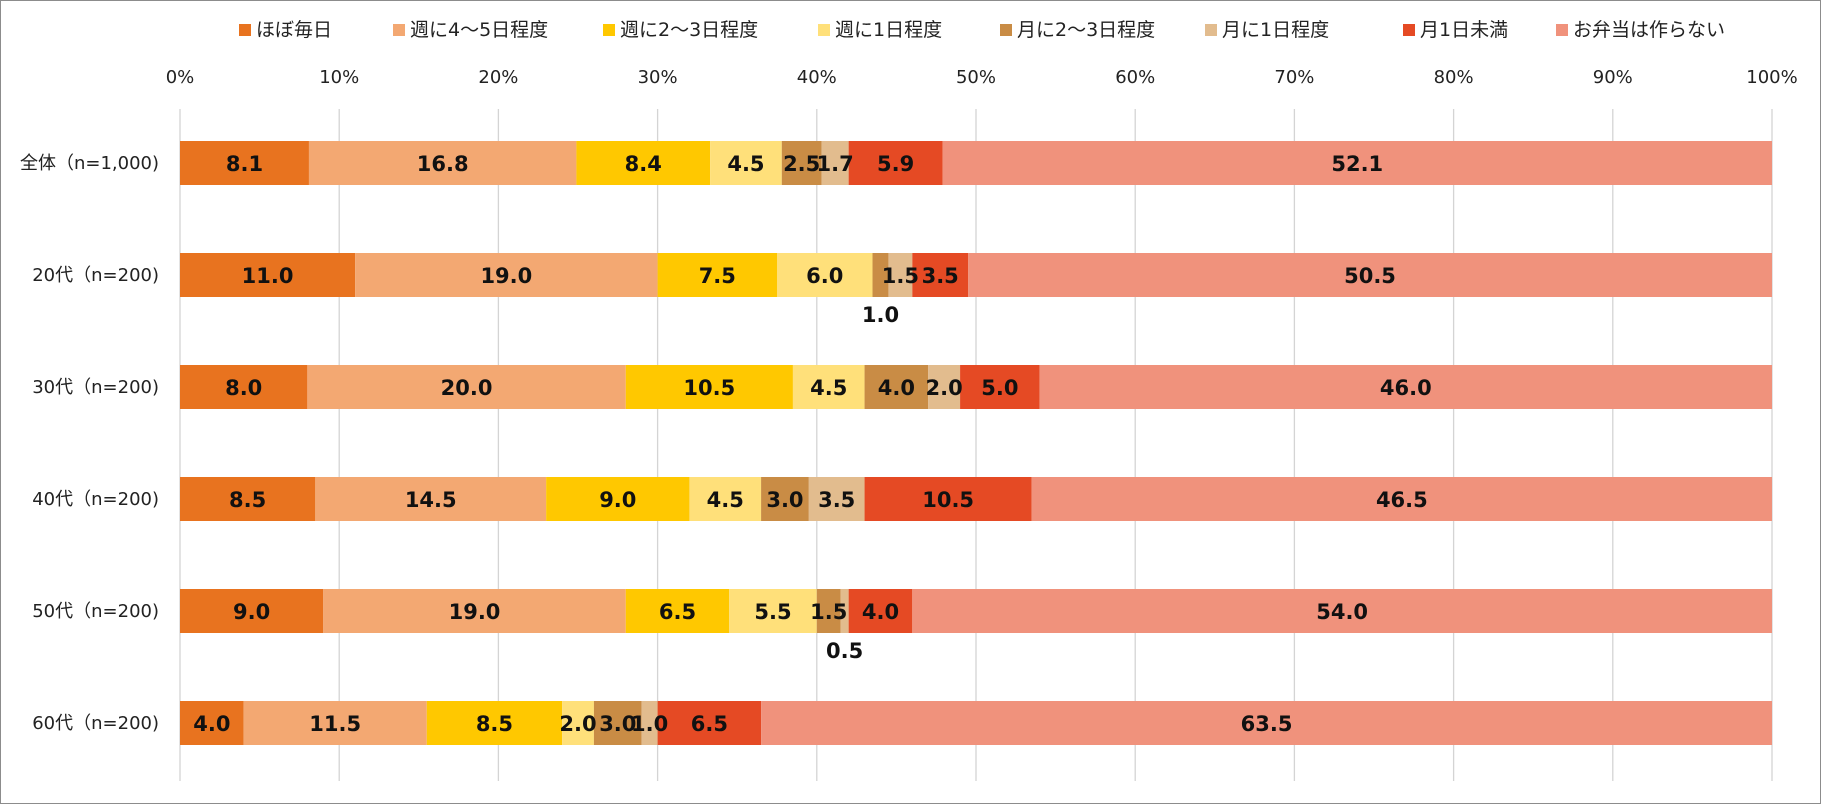 The width and height of the screenshot is (1821, 805). I want to click on x-tick-label: 80%, so click(1454, 77).